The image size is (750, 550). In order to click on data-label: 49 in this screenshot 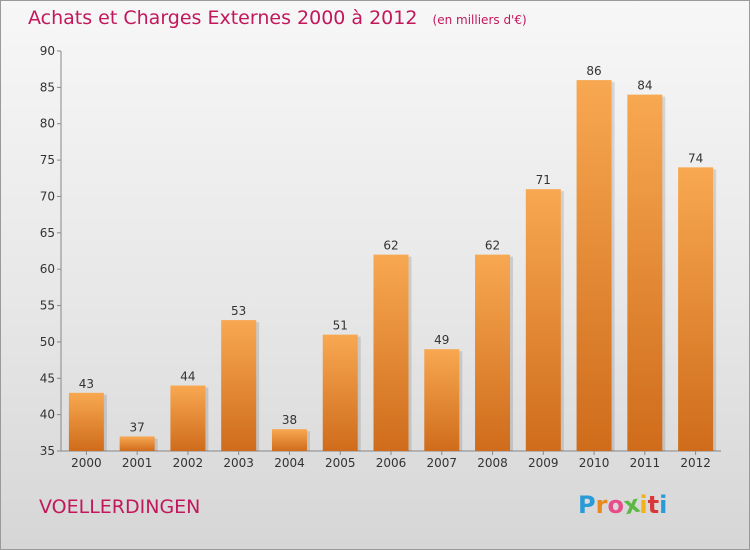, I will do `click(441, 340)`.